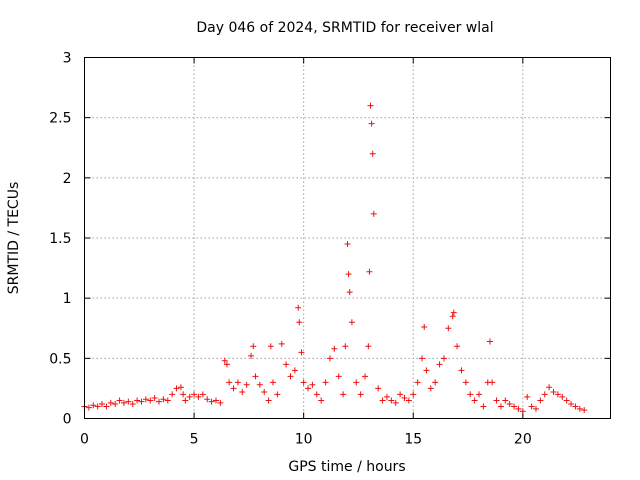  Describe the element at coordinates (346, 467) in the screenshot. I see `x-axis-label: GPS time / hours` at that location.